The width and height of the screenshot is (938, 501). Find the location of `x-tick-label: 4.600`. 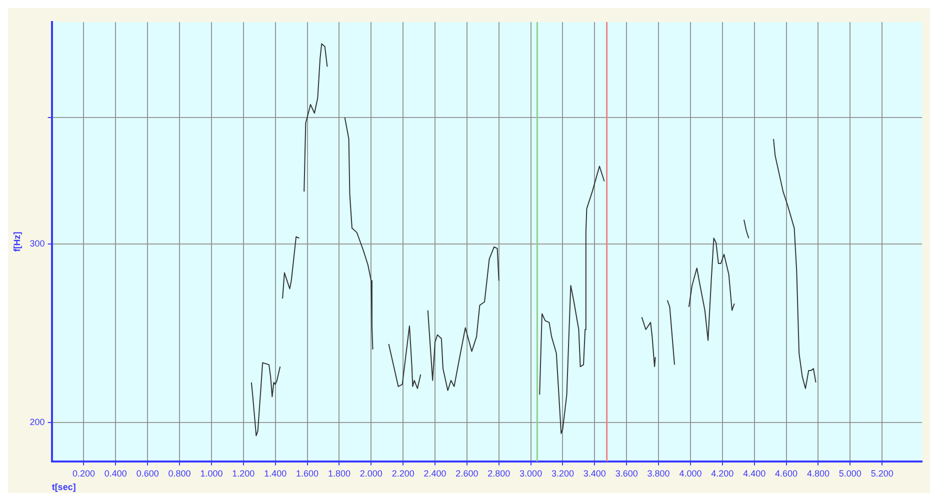

x-tick-label: 4.600 is located at coordinates (786, 473).